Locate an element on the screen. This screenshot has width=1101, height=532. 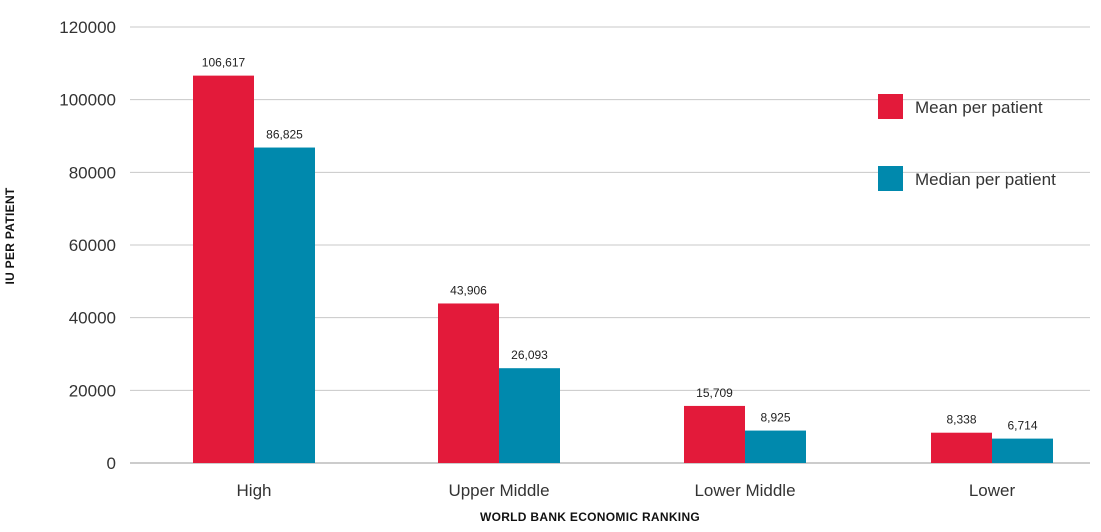
legend-label: Mean per patient is located at coordinates (979, 107).